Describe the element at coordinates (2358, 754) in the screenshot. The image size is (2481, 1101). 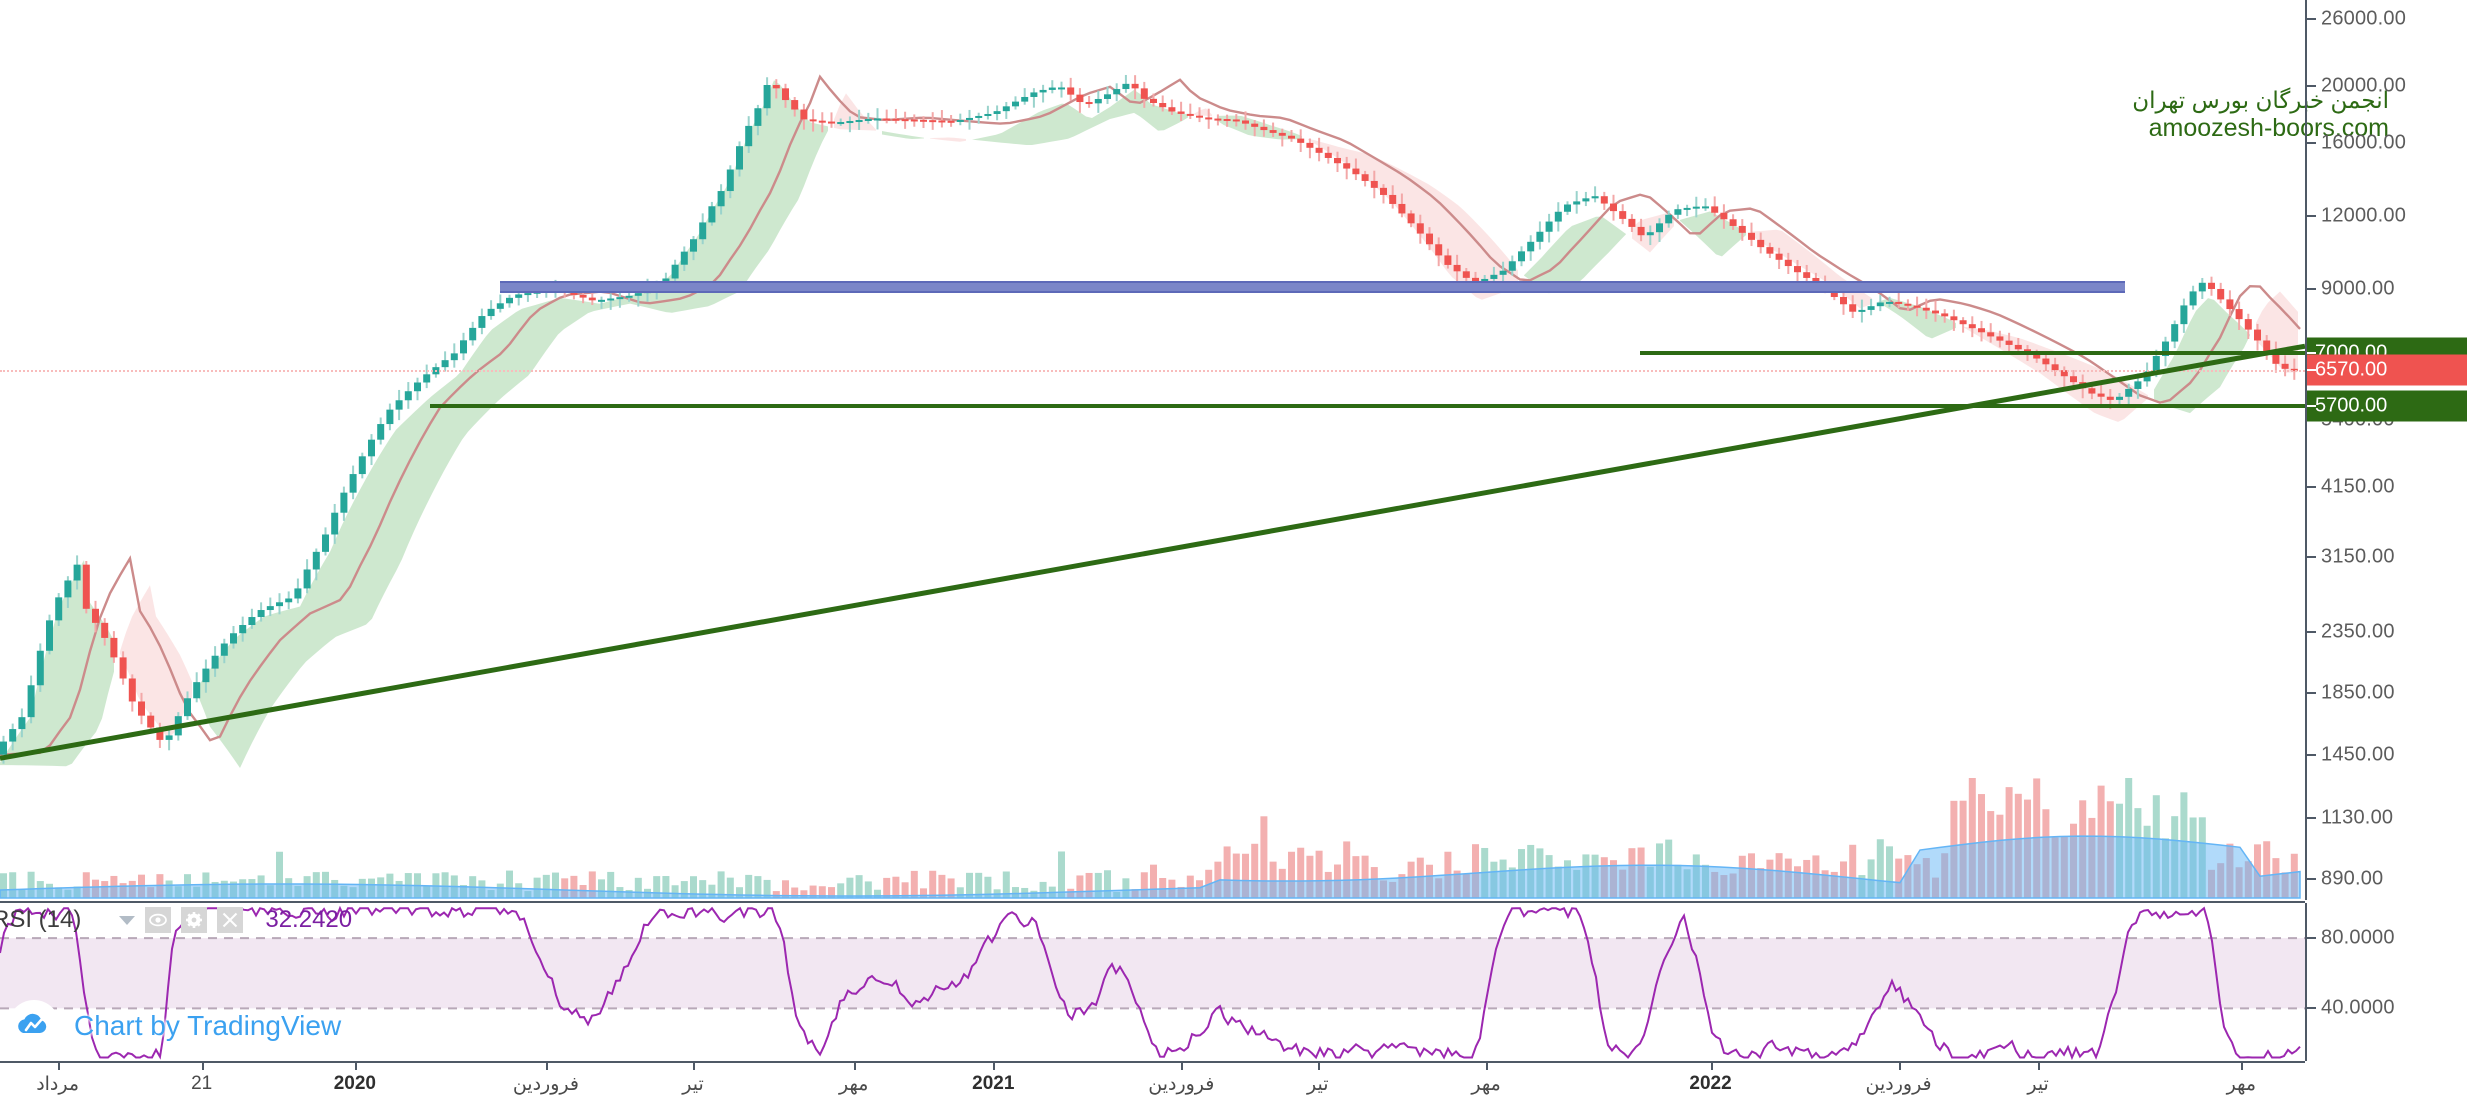
I see `price-axis-label: 1450.00` at that location.